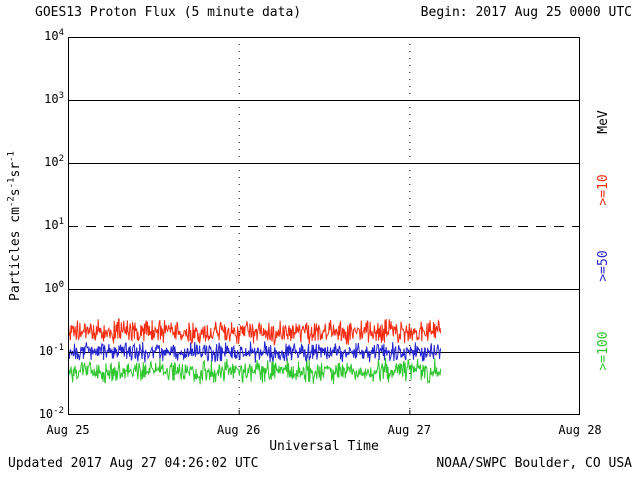 The width and height of the screenshot is (640, 480). Describe the element at coordinates (54, 36) in the screenshot. I see `y-tick-label-10e4: 10⁴` at that location.